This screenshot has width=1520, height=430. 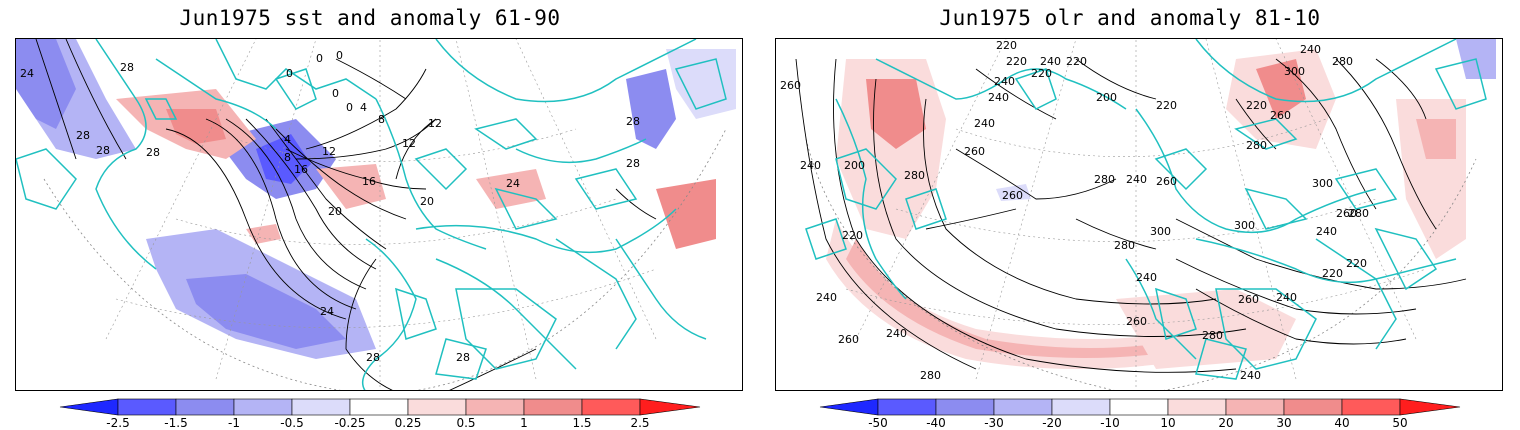 I want to click on sst-label-26: 28, so click(x=633, y=163).